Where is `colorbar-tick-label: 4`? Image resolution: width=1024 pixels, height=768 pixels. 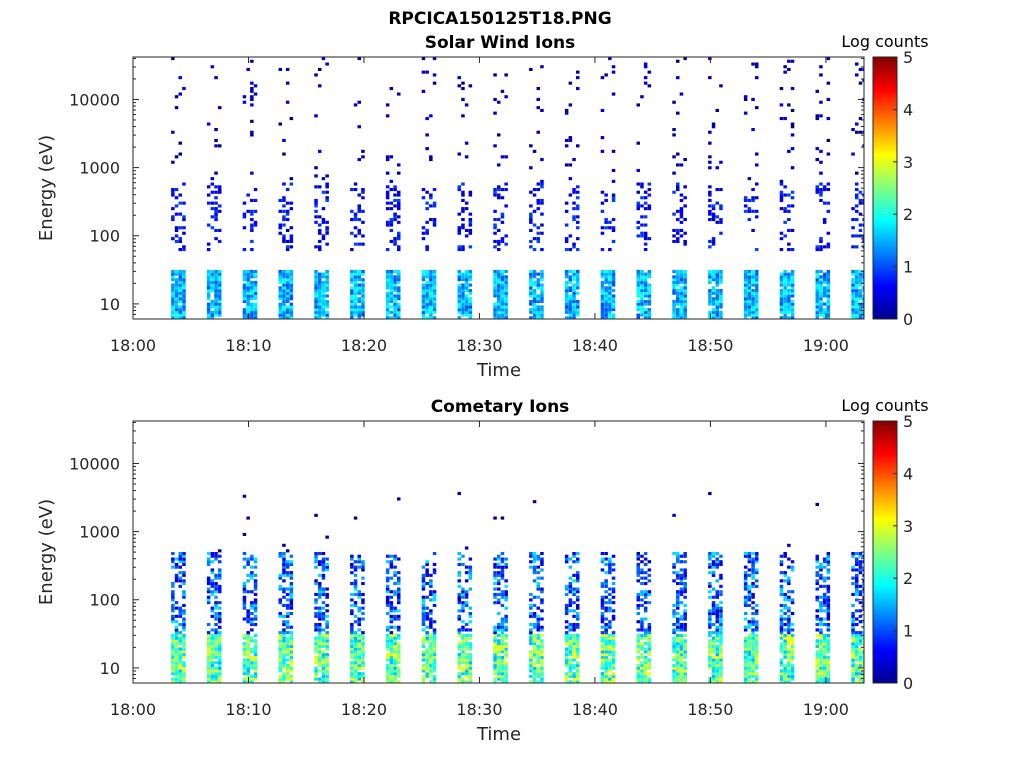 colorbar-tick-label: 4 is located at coordinates (908, 109).